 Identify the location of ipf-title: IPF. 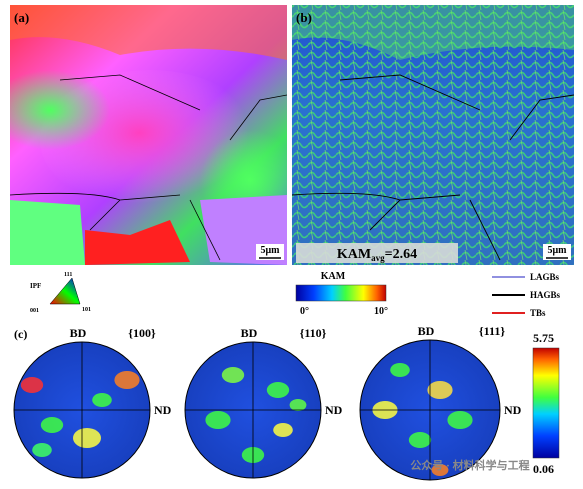
(35, 286).